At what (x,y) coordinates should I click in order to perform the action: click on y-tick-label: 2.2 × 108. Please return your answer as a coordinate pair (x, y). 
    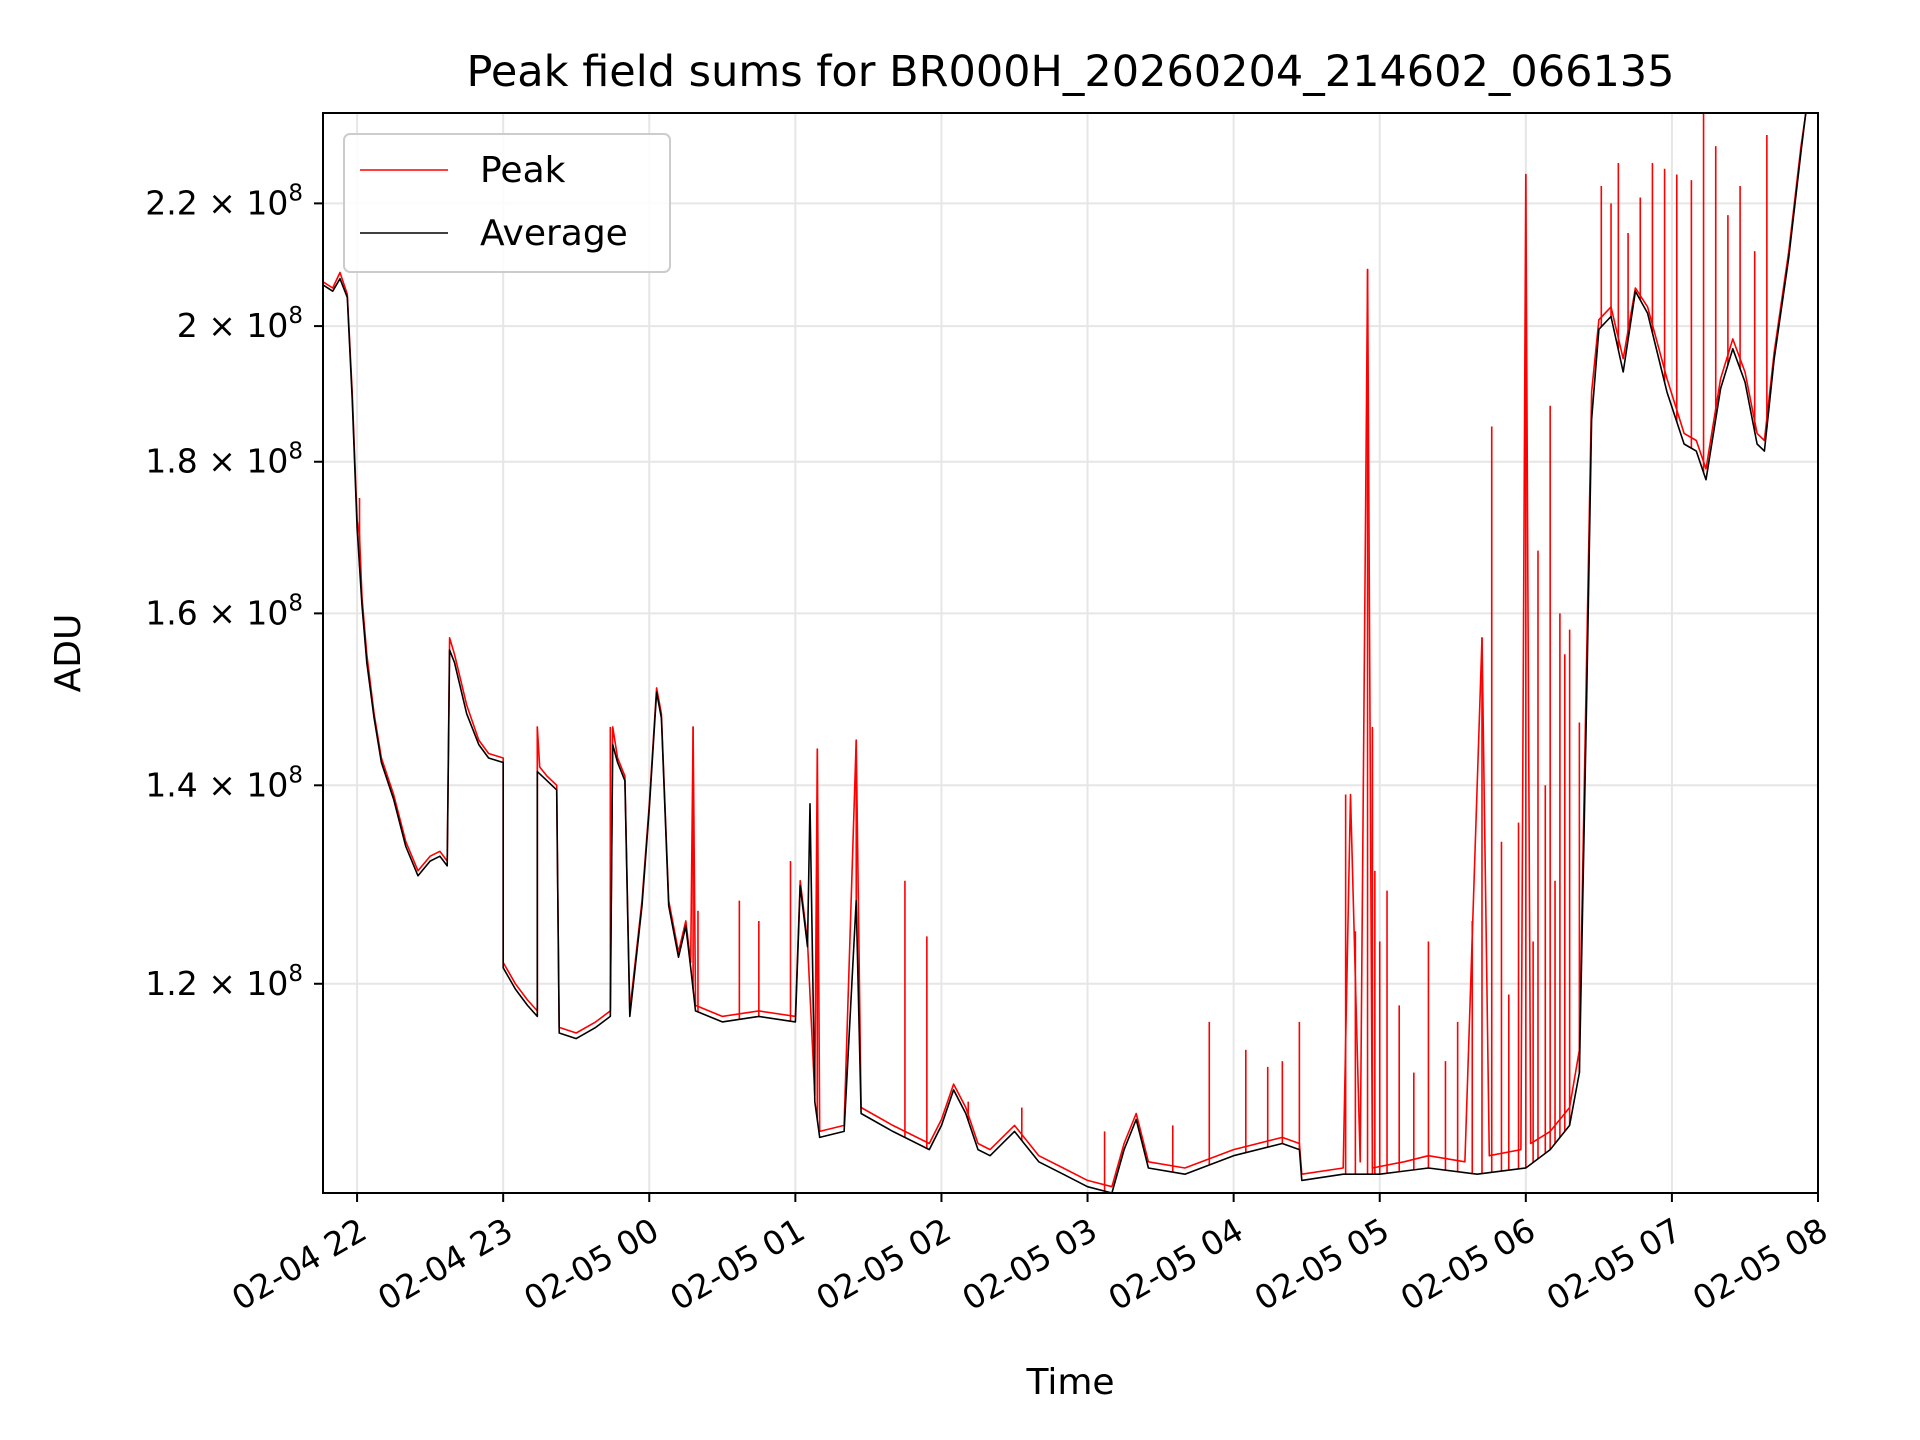
    Looking at the image, I should click on (224, 201).